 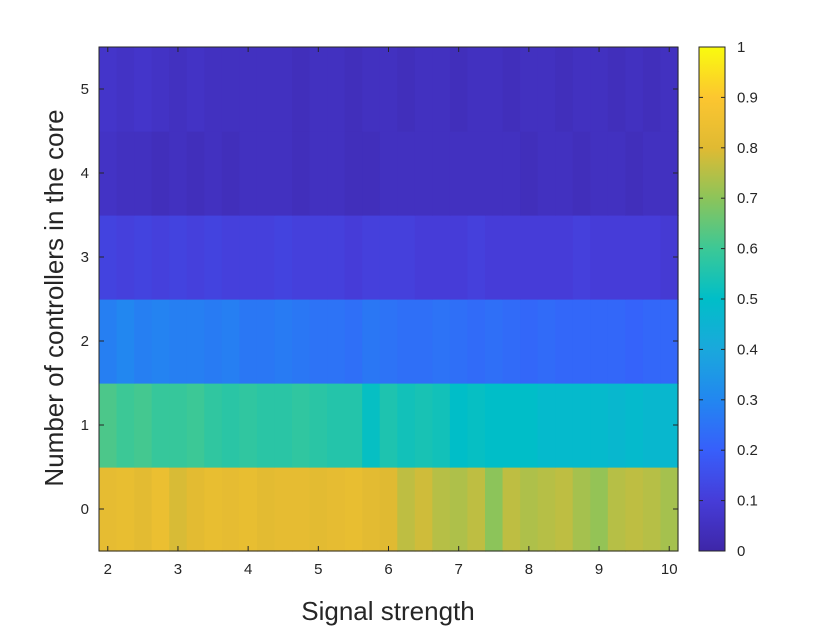 What do you see at coordinates (741, 47) in the screenshot?
I see `colorbar-tick-label: 1` at bounding box center [741, 47].